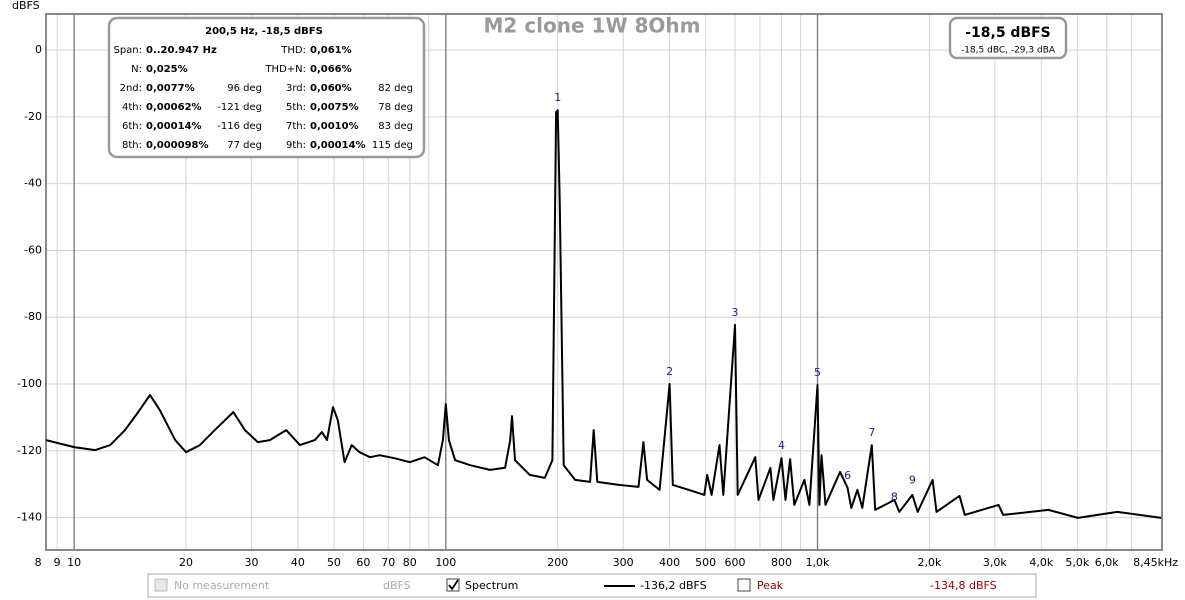  I want to click on level-box-frame, so click(1008, 38).